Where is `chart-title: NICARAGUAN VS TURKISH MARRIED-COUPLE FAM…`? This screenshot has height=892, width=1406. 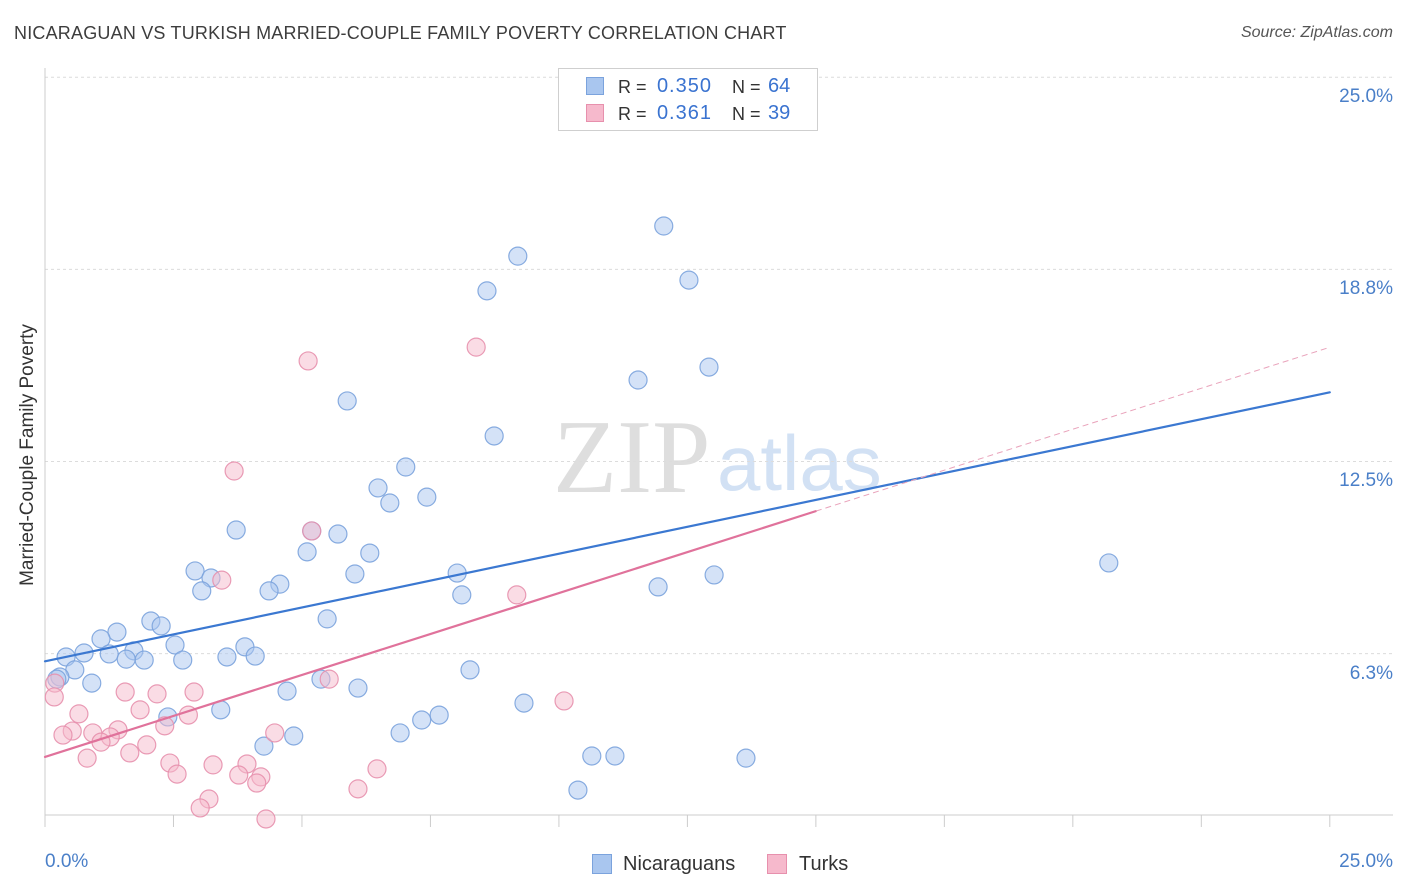 chart-title: NICARAGUAN VS TURKISH MARRIED-COUPLE FAM… is located at coordinates (400, 33).